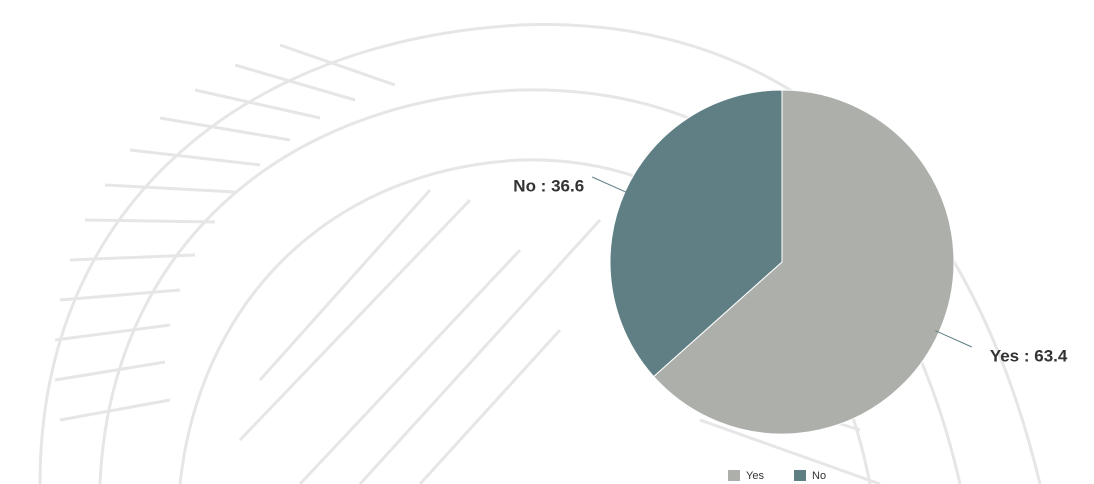 The height and width of the screenshot is (484, 1094). Describe the element at coordinates (1029, 355) in the screenshot. I see `data-label: Yes : 63.4` at that location.